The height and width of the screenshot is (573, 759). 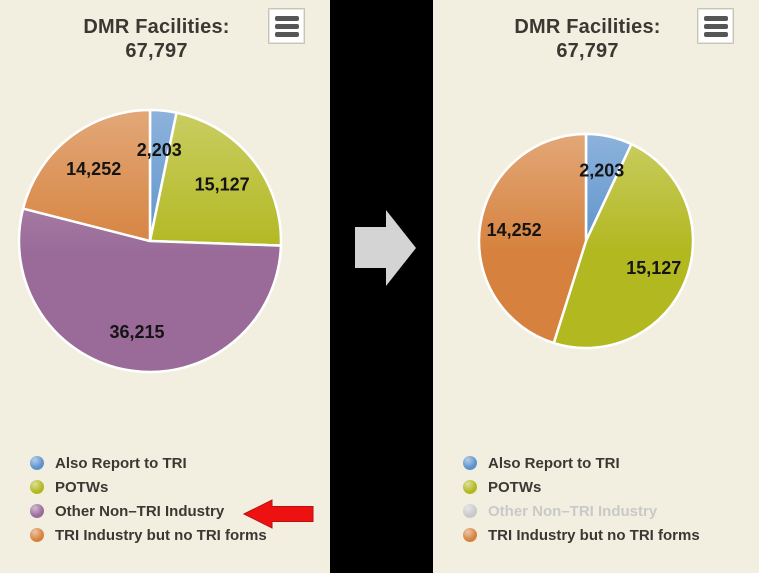 I want to click on transition-right-arrow-icon, so click(x=385, y=248).